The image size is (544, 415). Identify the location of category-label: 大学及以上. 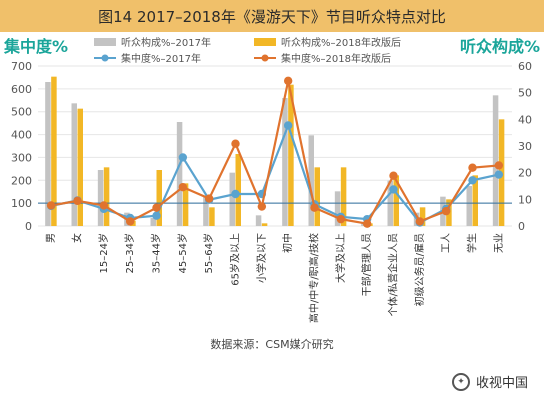
(340, 258).